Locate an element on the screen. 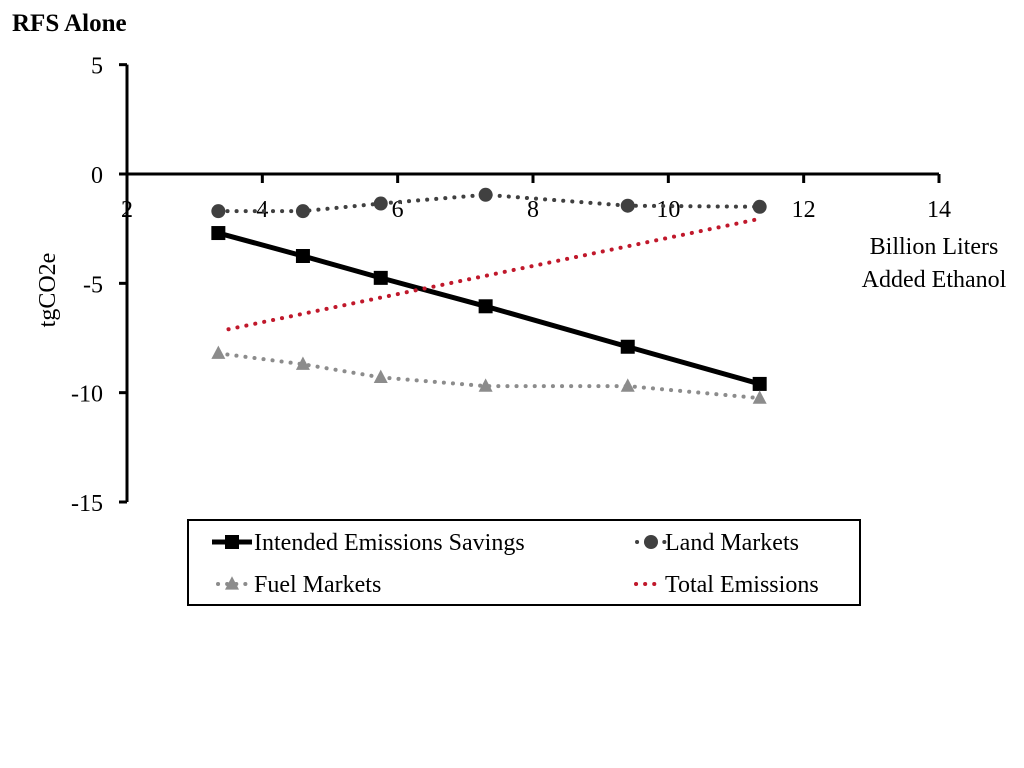 The height and width of the screenshot is (768, 1024). series-line-total-emissions is located at coordinates (494, 274).